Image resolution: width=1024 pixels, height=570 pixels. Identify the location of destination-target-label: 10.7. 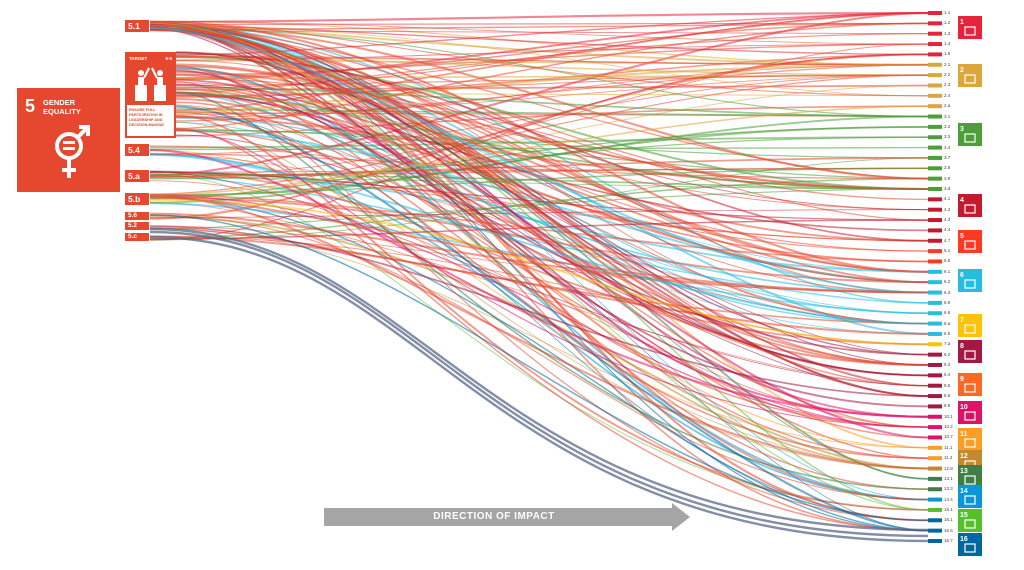
(948, 437).